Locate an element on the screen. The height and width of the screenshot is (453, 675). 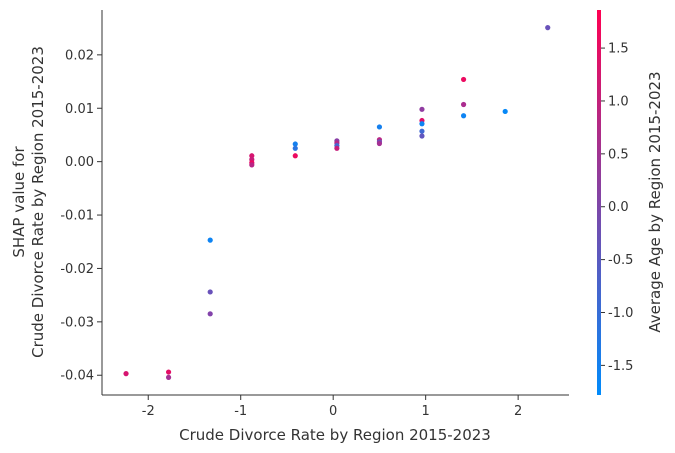
x-axis-title: Crude Divorce Rate by Region 2015-2023 is located at coordinates (335, 435).